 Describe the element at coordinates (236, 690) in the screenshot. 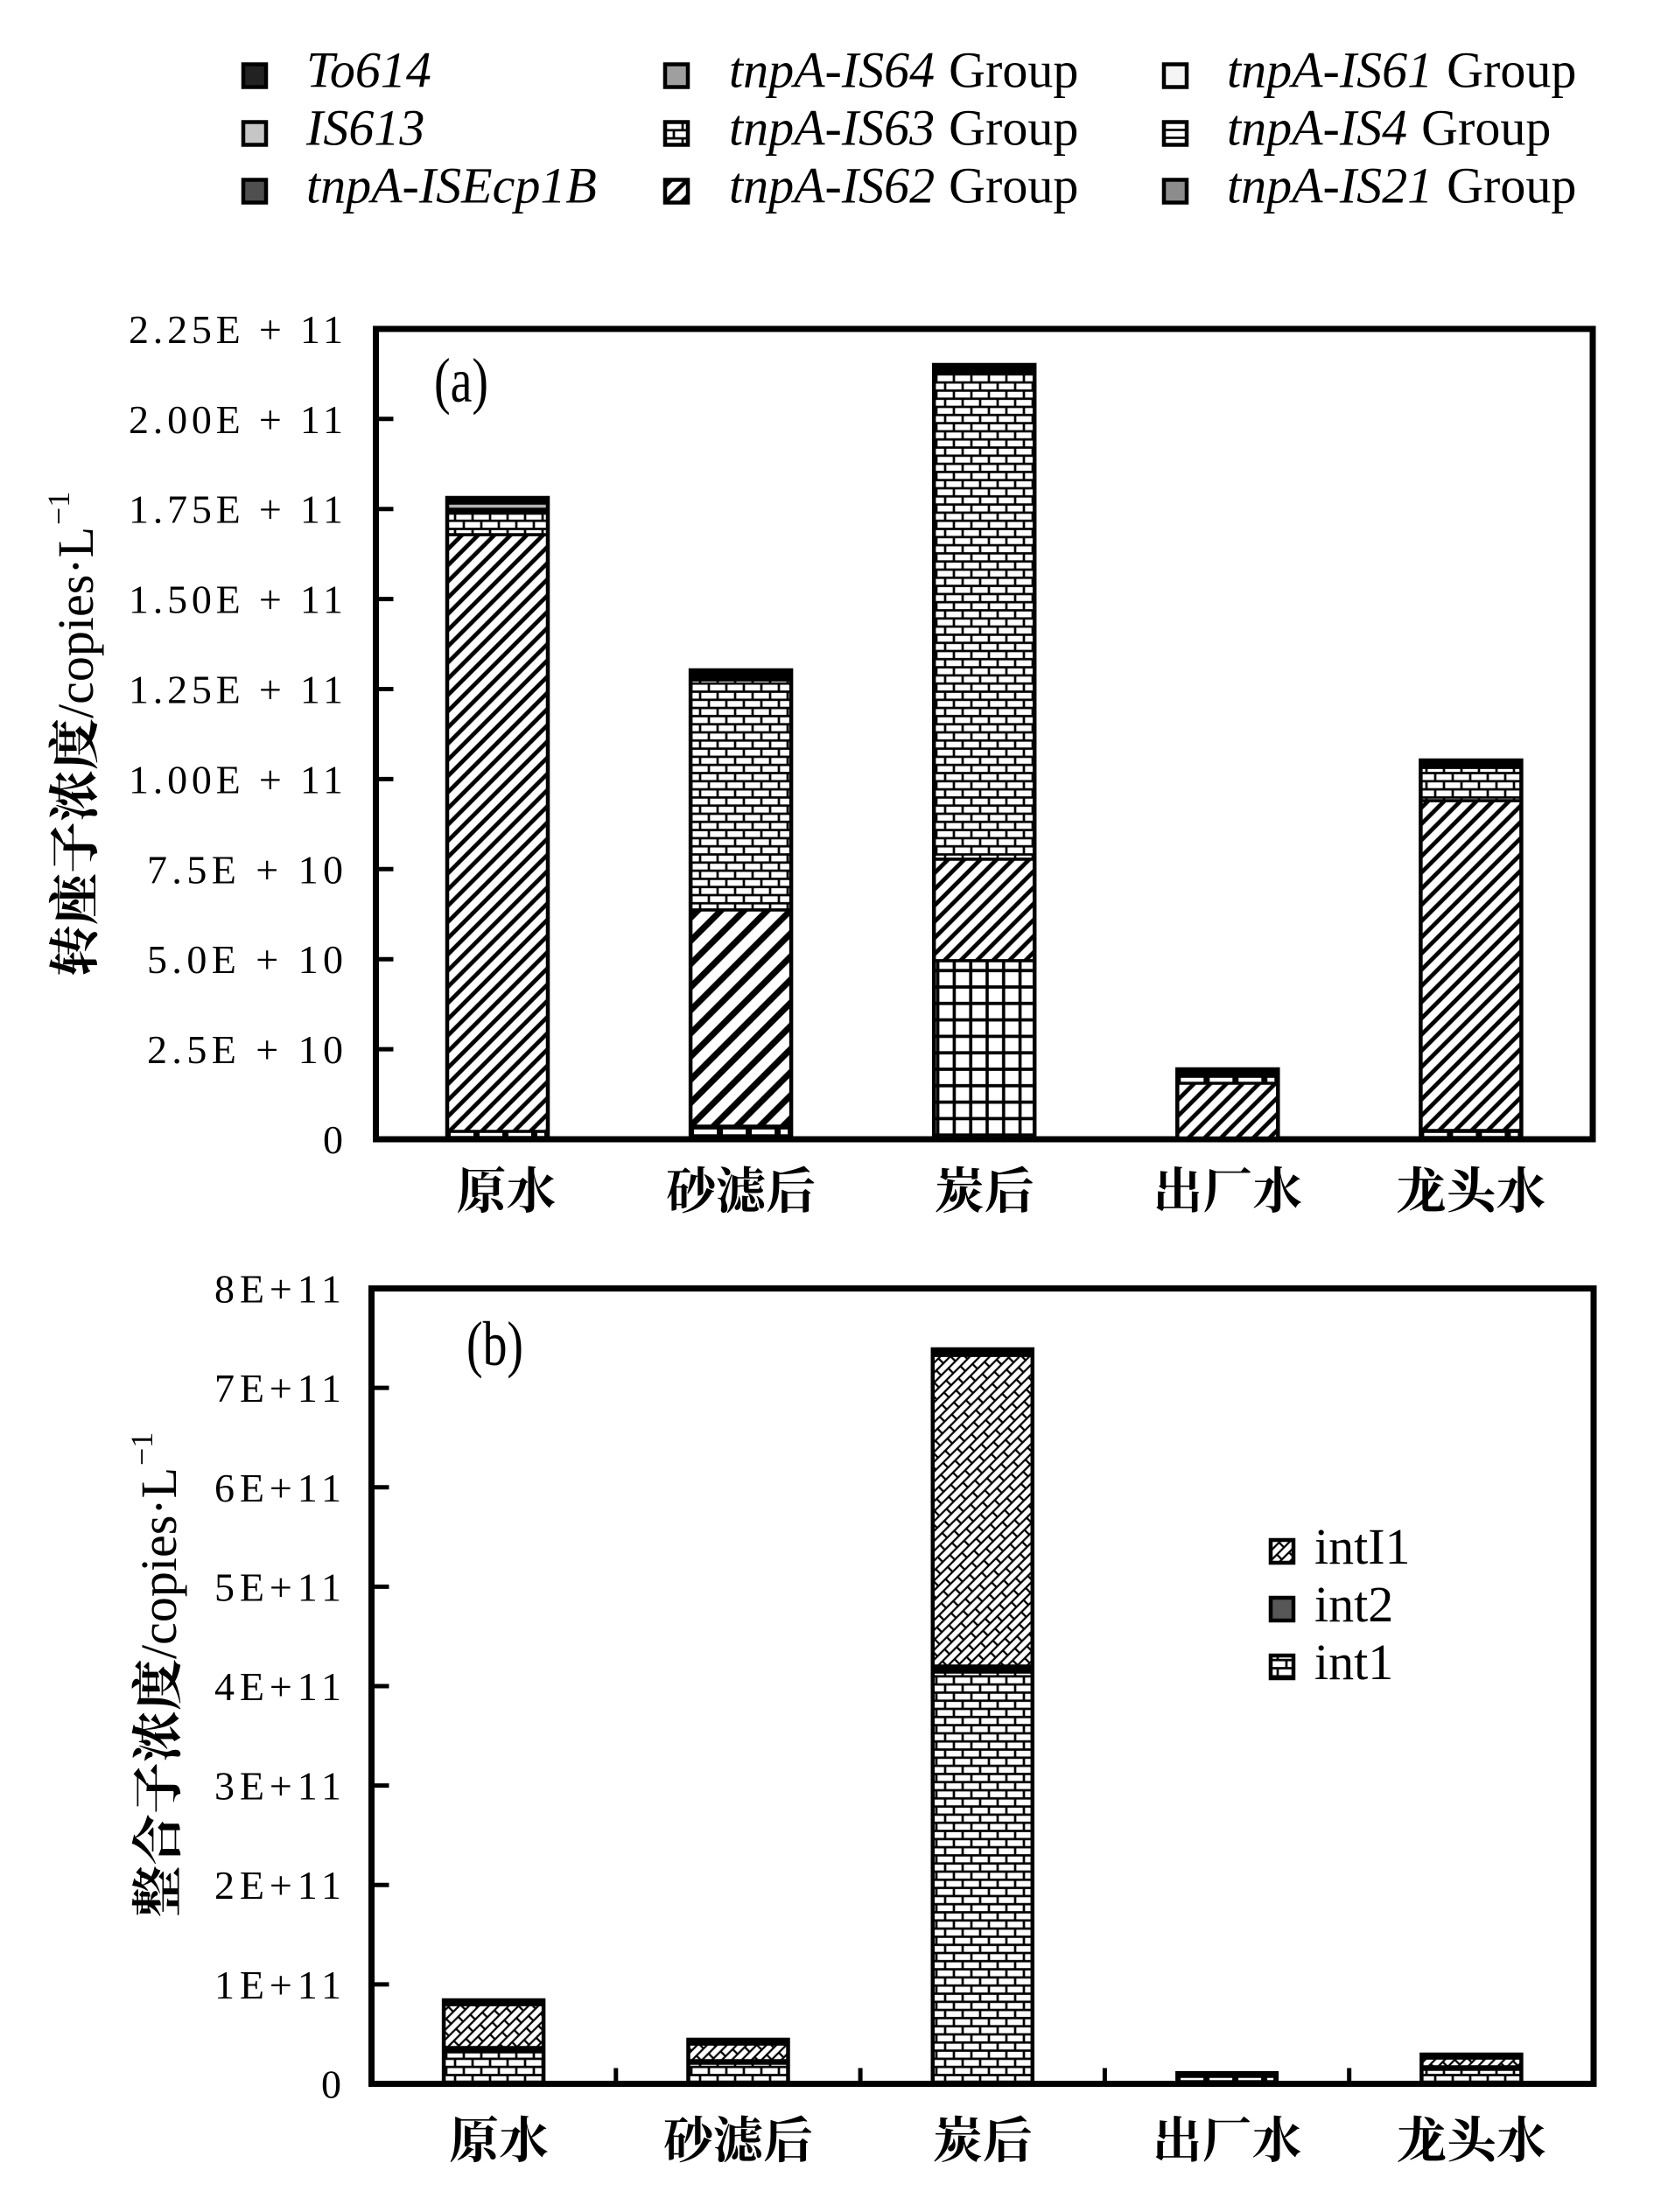

I see `svg-text: 1.25E + 11` at that location.